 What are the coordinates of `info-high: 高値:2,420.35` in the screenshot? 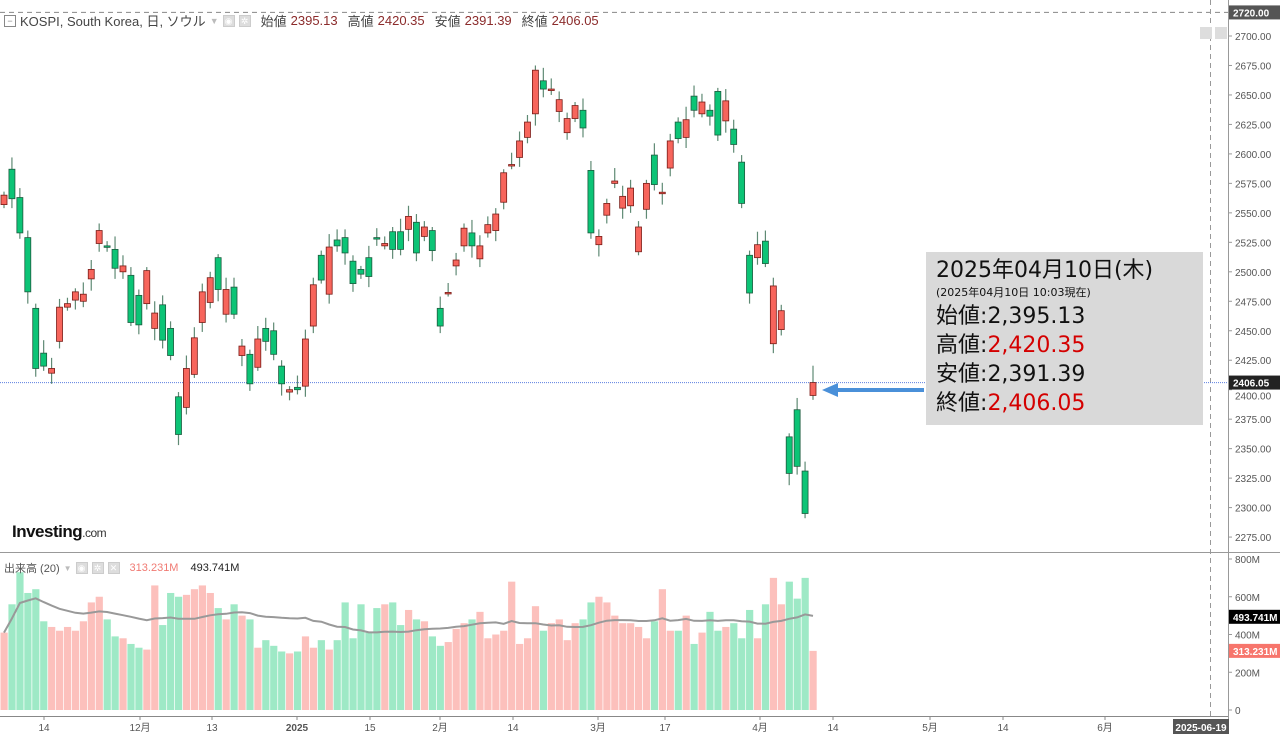 It's located at (1011, 345).